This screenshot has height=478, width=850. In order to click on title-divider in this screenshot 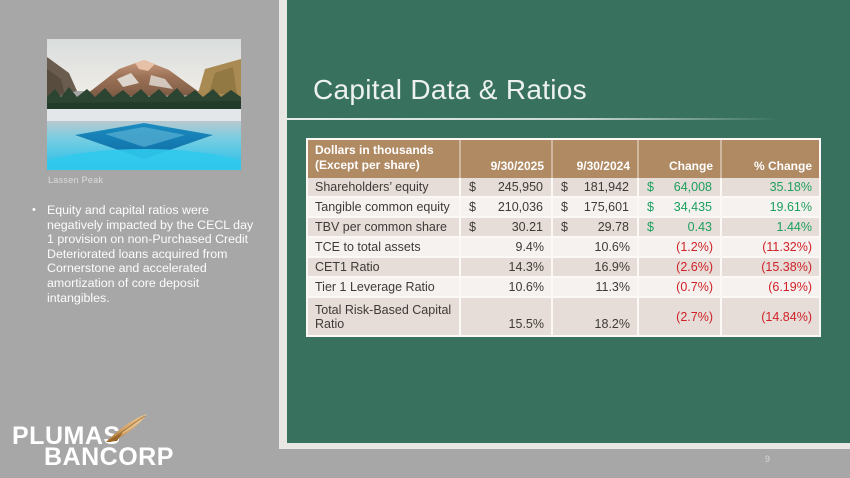, I will do `click(532, 119)`.